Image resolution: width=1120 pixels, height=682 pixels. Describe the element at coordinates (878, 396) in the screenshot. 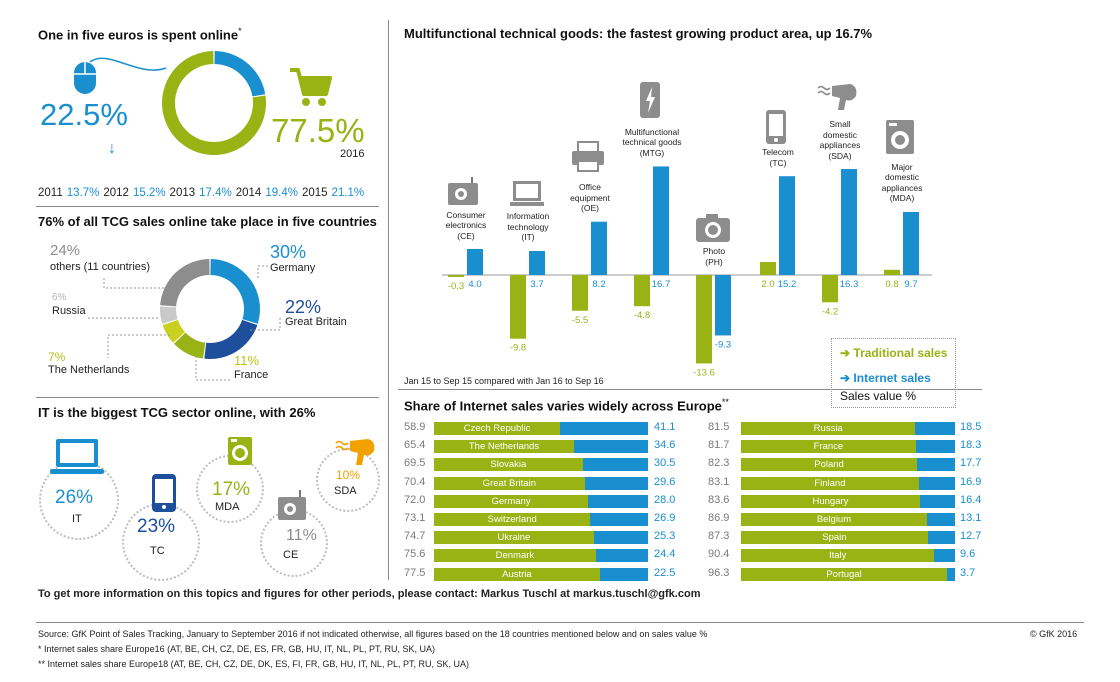

I see `legend-unit: Sales value %` at that location.